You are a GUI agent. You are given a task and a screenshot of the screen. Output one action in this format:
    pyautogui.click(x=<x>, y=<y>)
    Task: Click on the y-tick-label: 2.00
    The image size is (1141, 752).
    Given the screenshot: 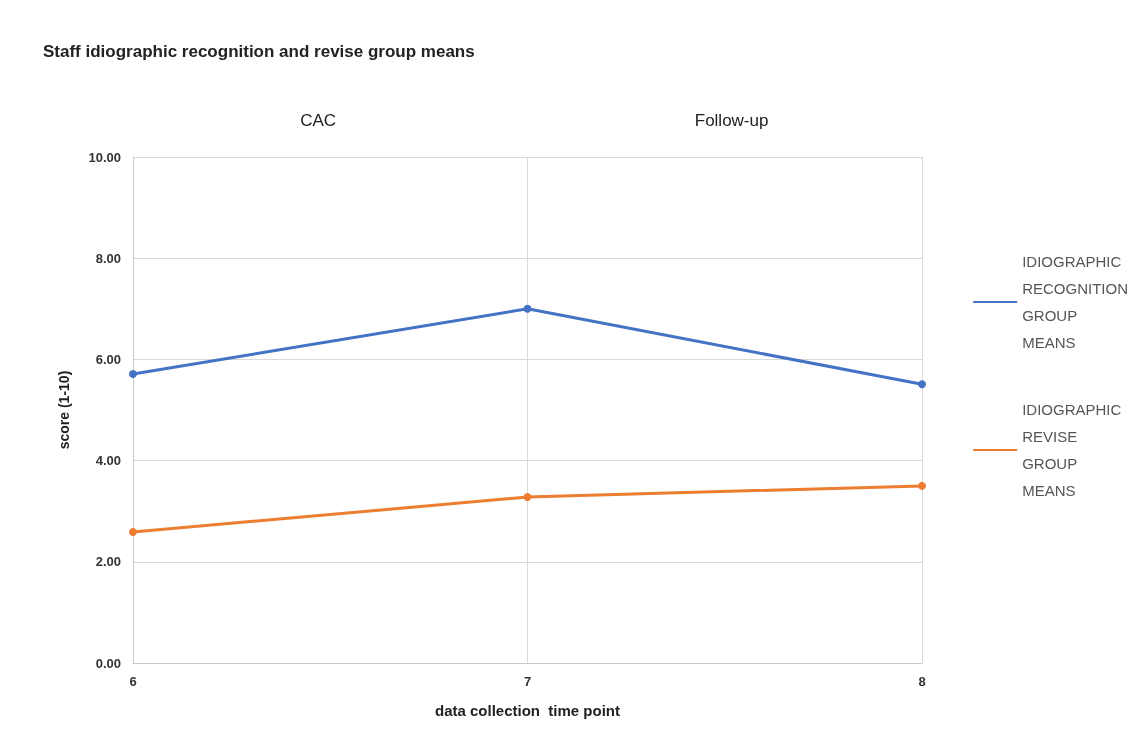 What is the action you would take?
    pyautogui.click(x=108, y=562)
    